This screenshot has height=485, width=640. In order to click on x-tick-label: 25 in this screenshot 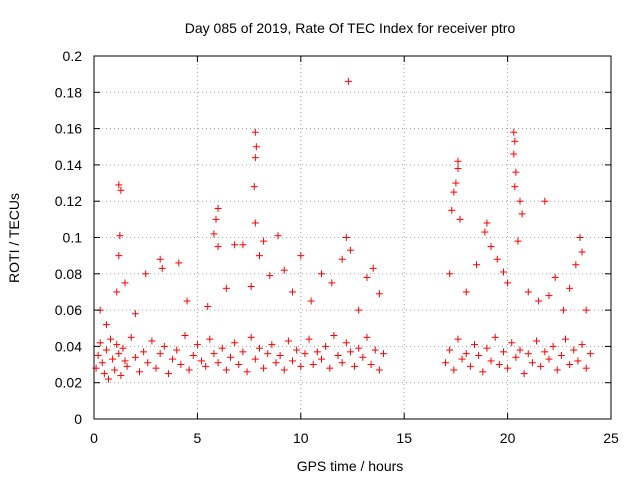, I will do `click(611, 438)`.